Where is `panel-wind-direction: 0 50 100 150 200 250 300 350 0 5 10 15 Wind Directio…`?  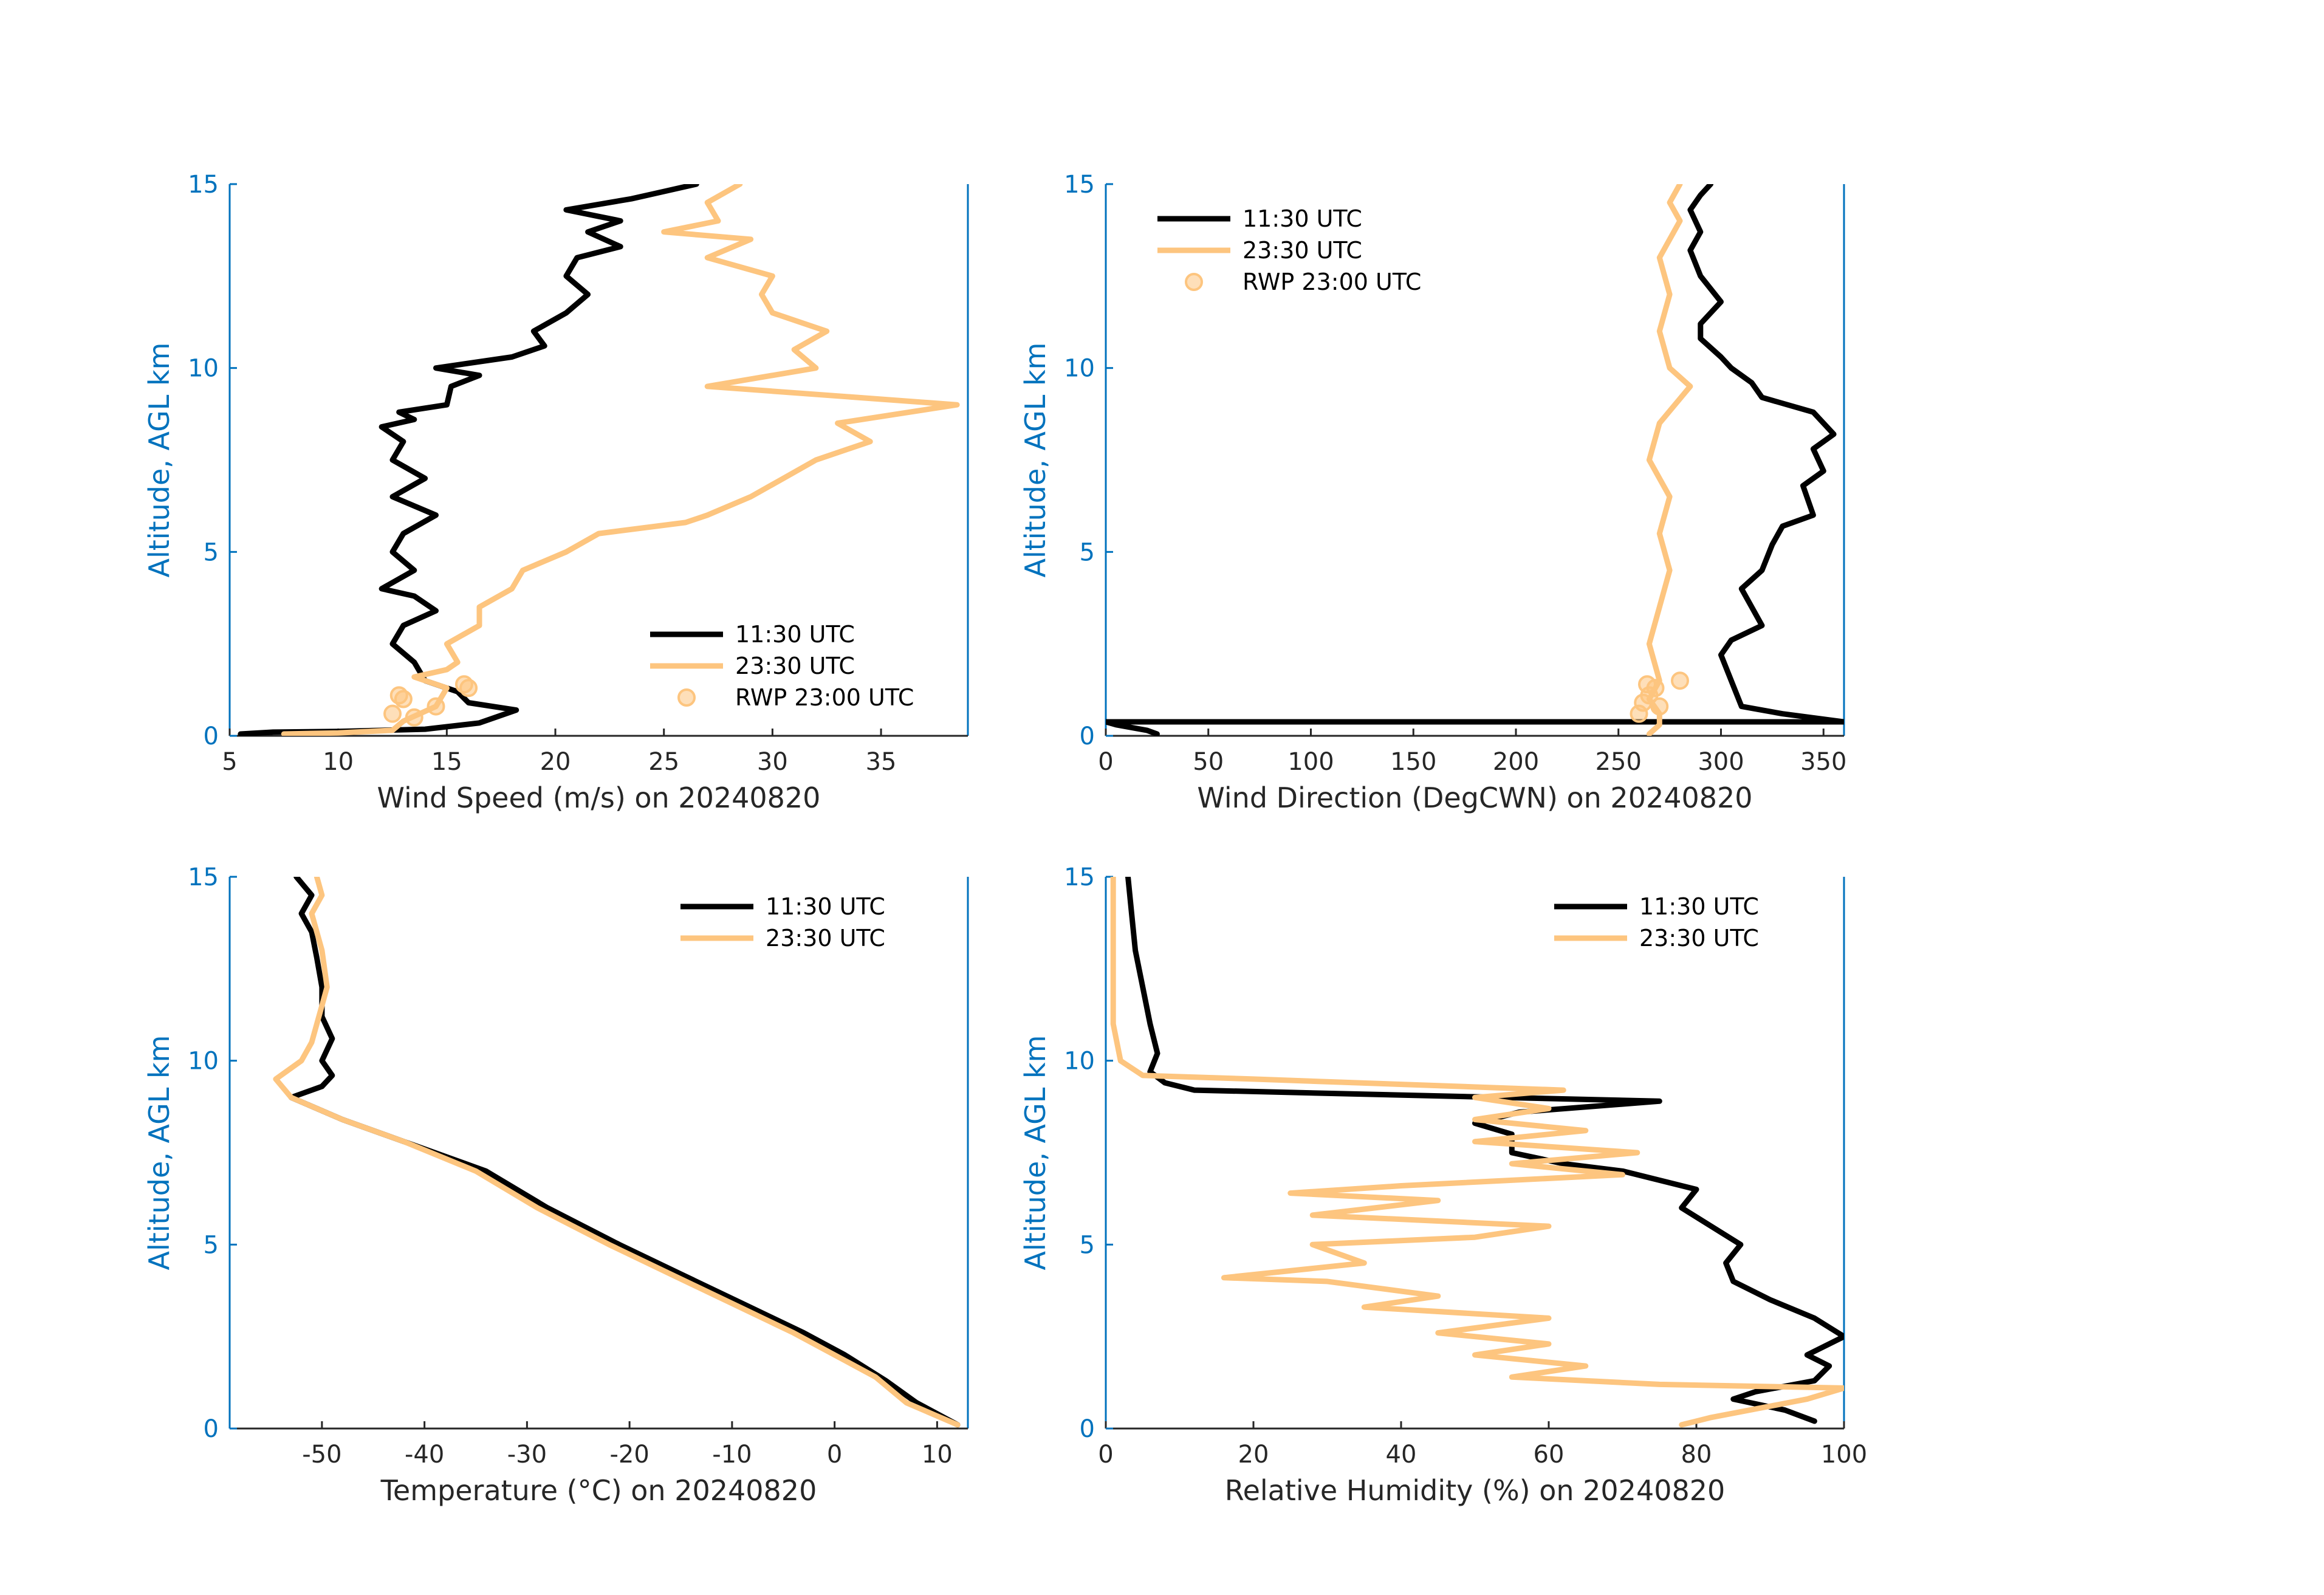 panel-wind-direction: 0 50 100 150 200 250 300 350 0 5 10 15 Wind Directio… is located at coordinates (1433, 493).